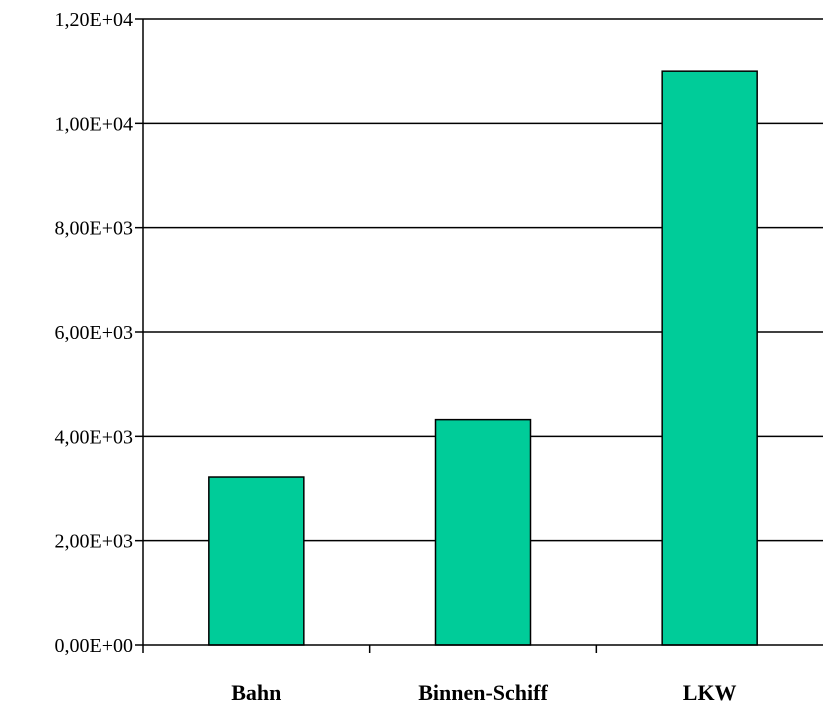  I want to click on x-category-label: Binnen-Schiff, so click(483, 692).